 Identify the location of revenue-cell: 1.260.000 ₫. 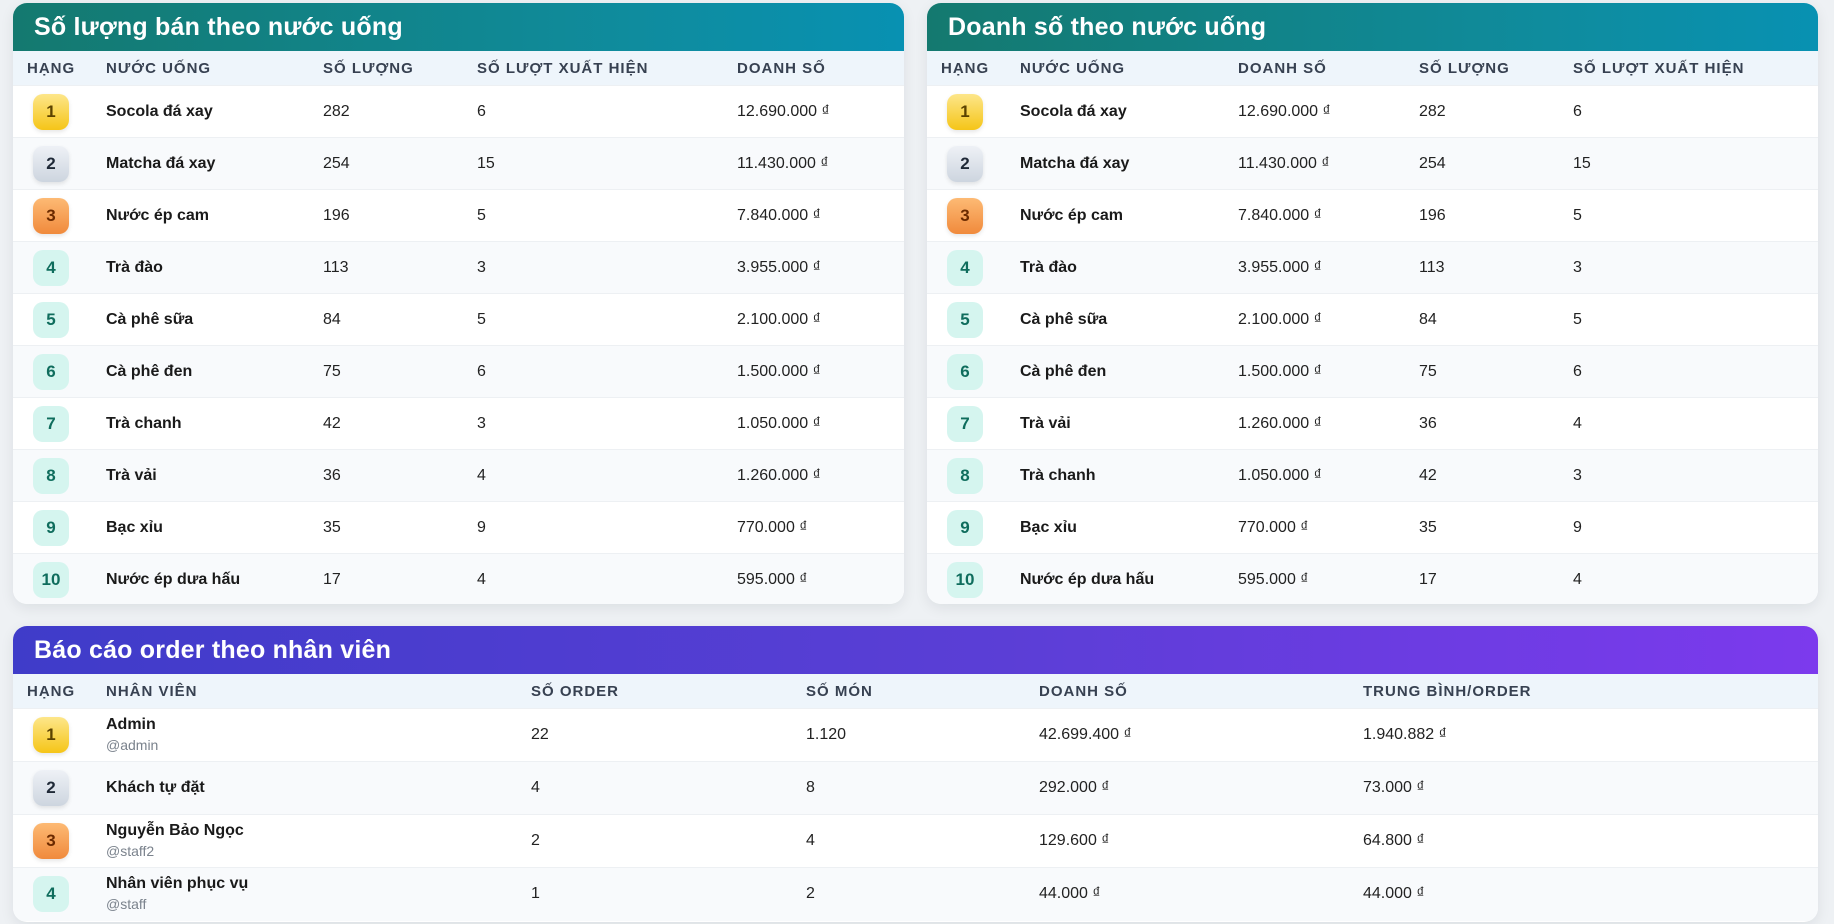
(1328, 423).